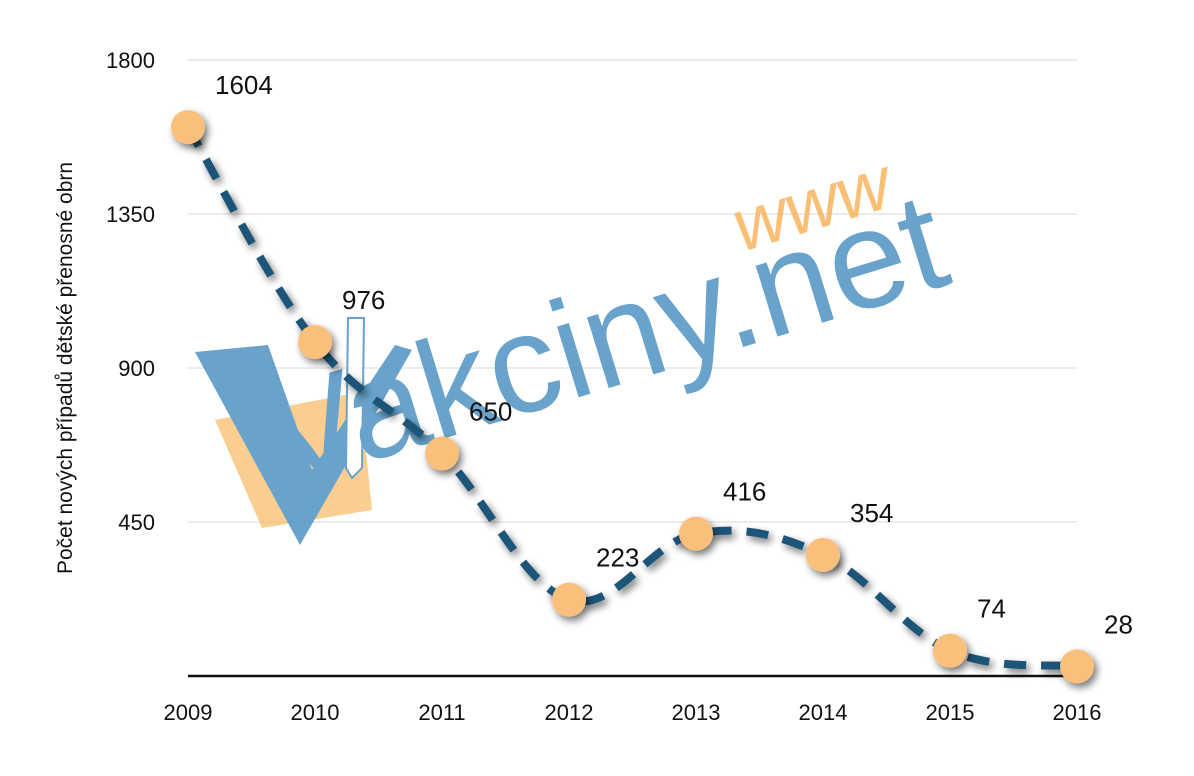  I want to click on watermark-pen-icon, so click(355, 398).